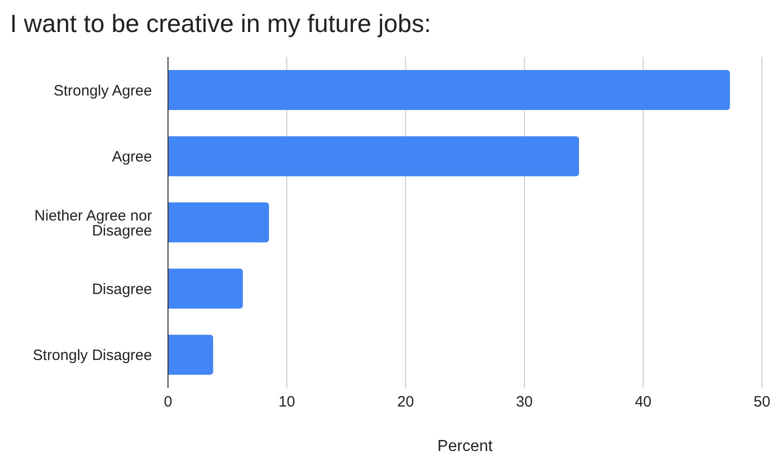 This screenshot has height=455, width=772. I want to click on y-tick-label: Agree, so click(132, 157).